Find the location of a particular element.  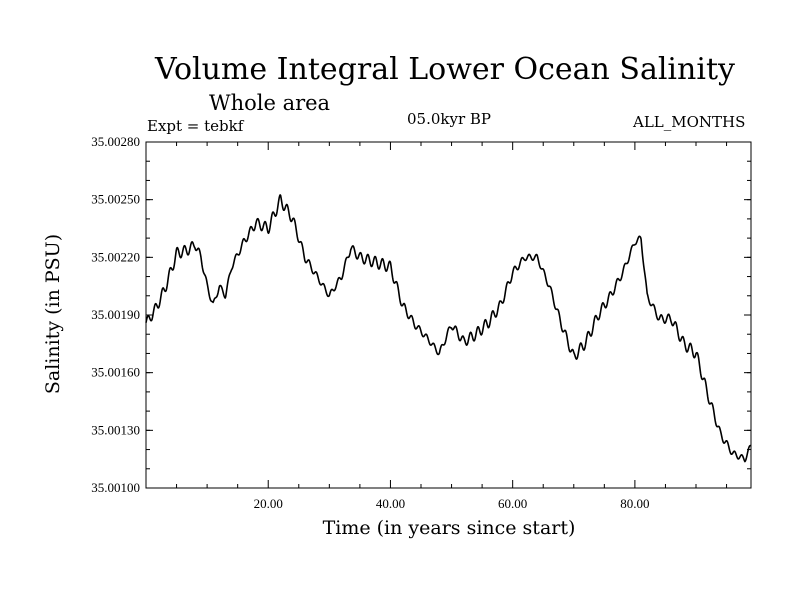

y-tick-label: 35.00220 is located at coordinates (115, 256).